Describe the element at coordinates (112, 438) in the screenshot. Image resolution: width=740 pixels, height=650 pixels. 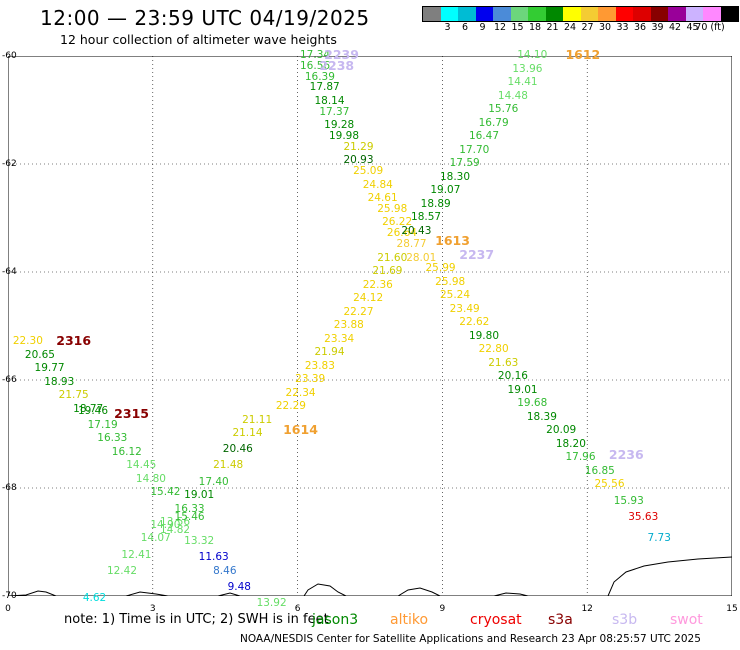
I see `wave-height-value: 16.33` at that location.